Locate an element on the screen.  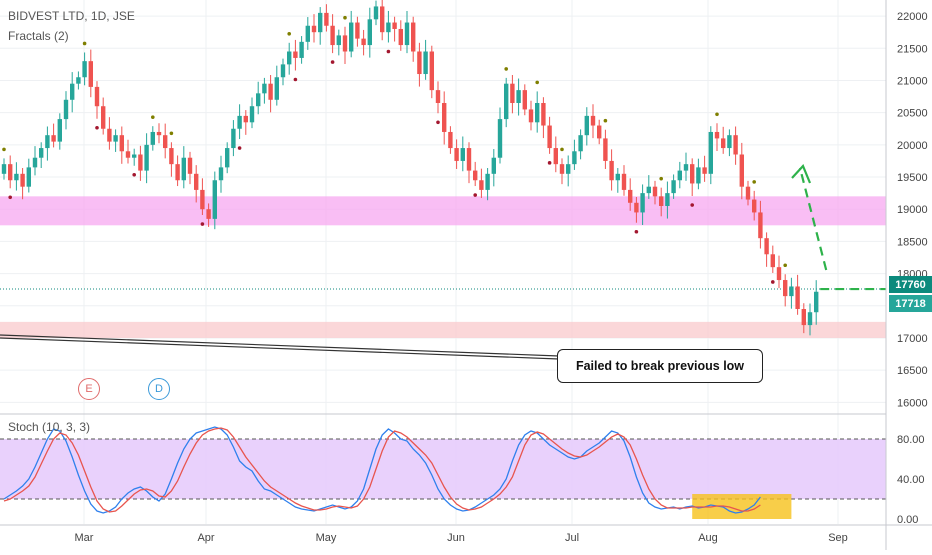
month-tick-label-2: May is located at coordinates (326, 538).